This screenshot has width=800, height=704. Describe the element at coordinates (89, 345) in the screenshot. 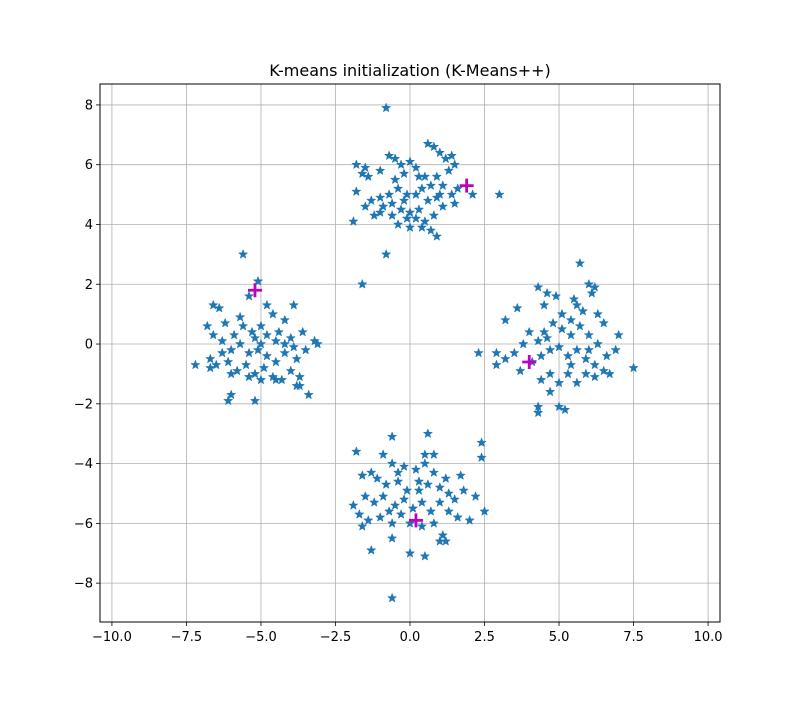

I see `y-tick-label: 0` at that location.